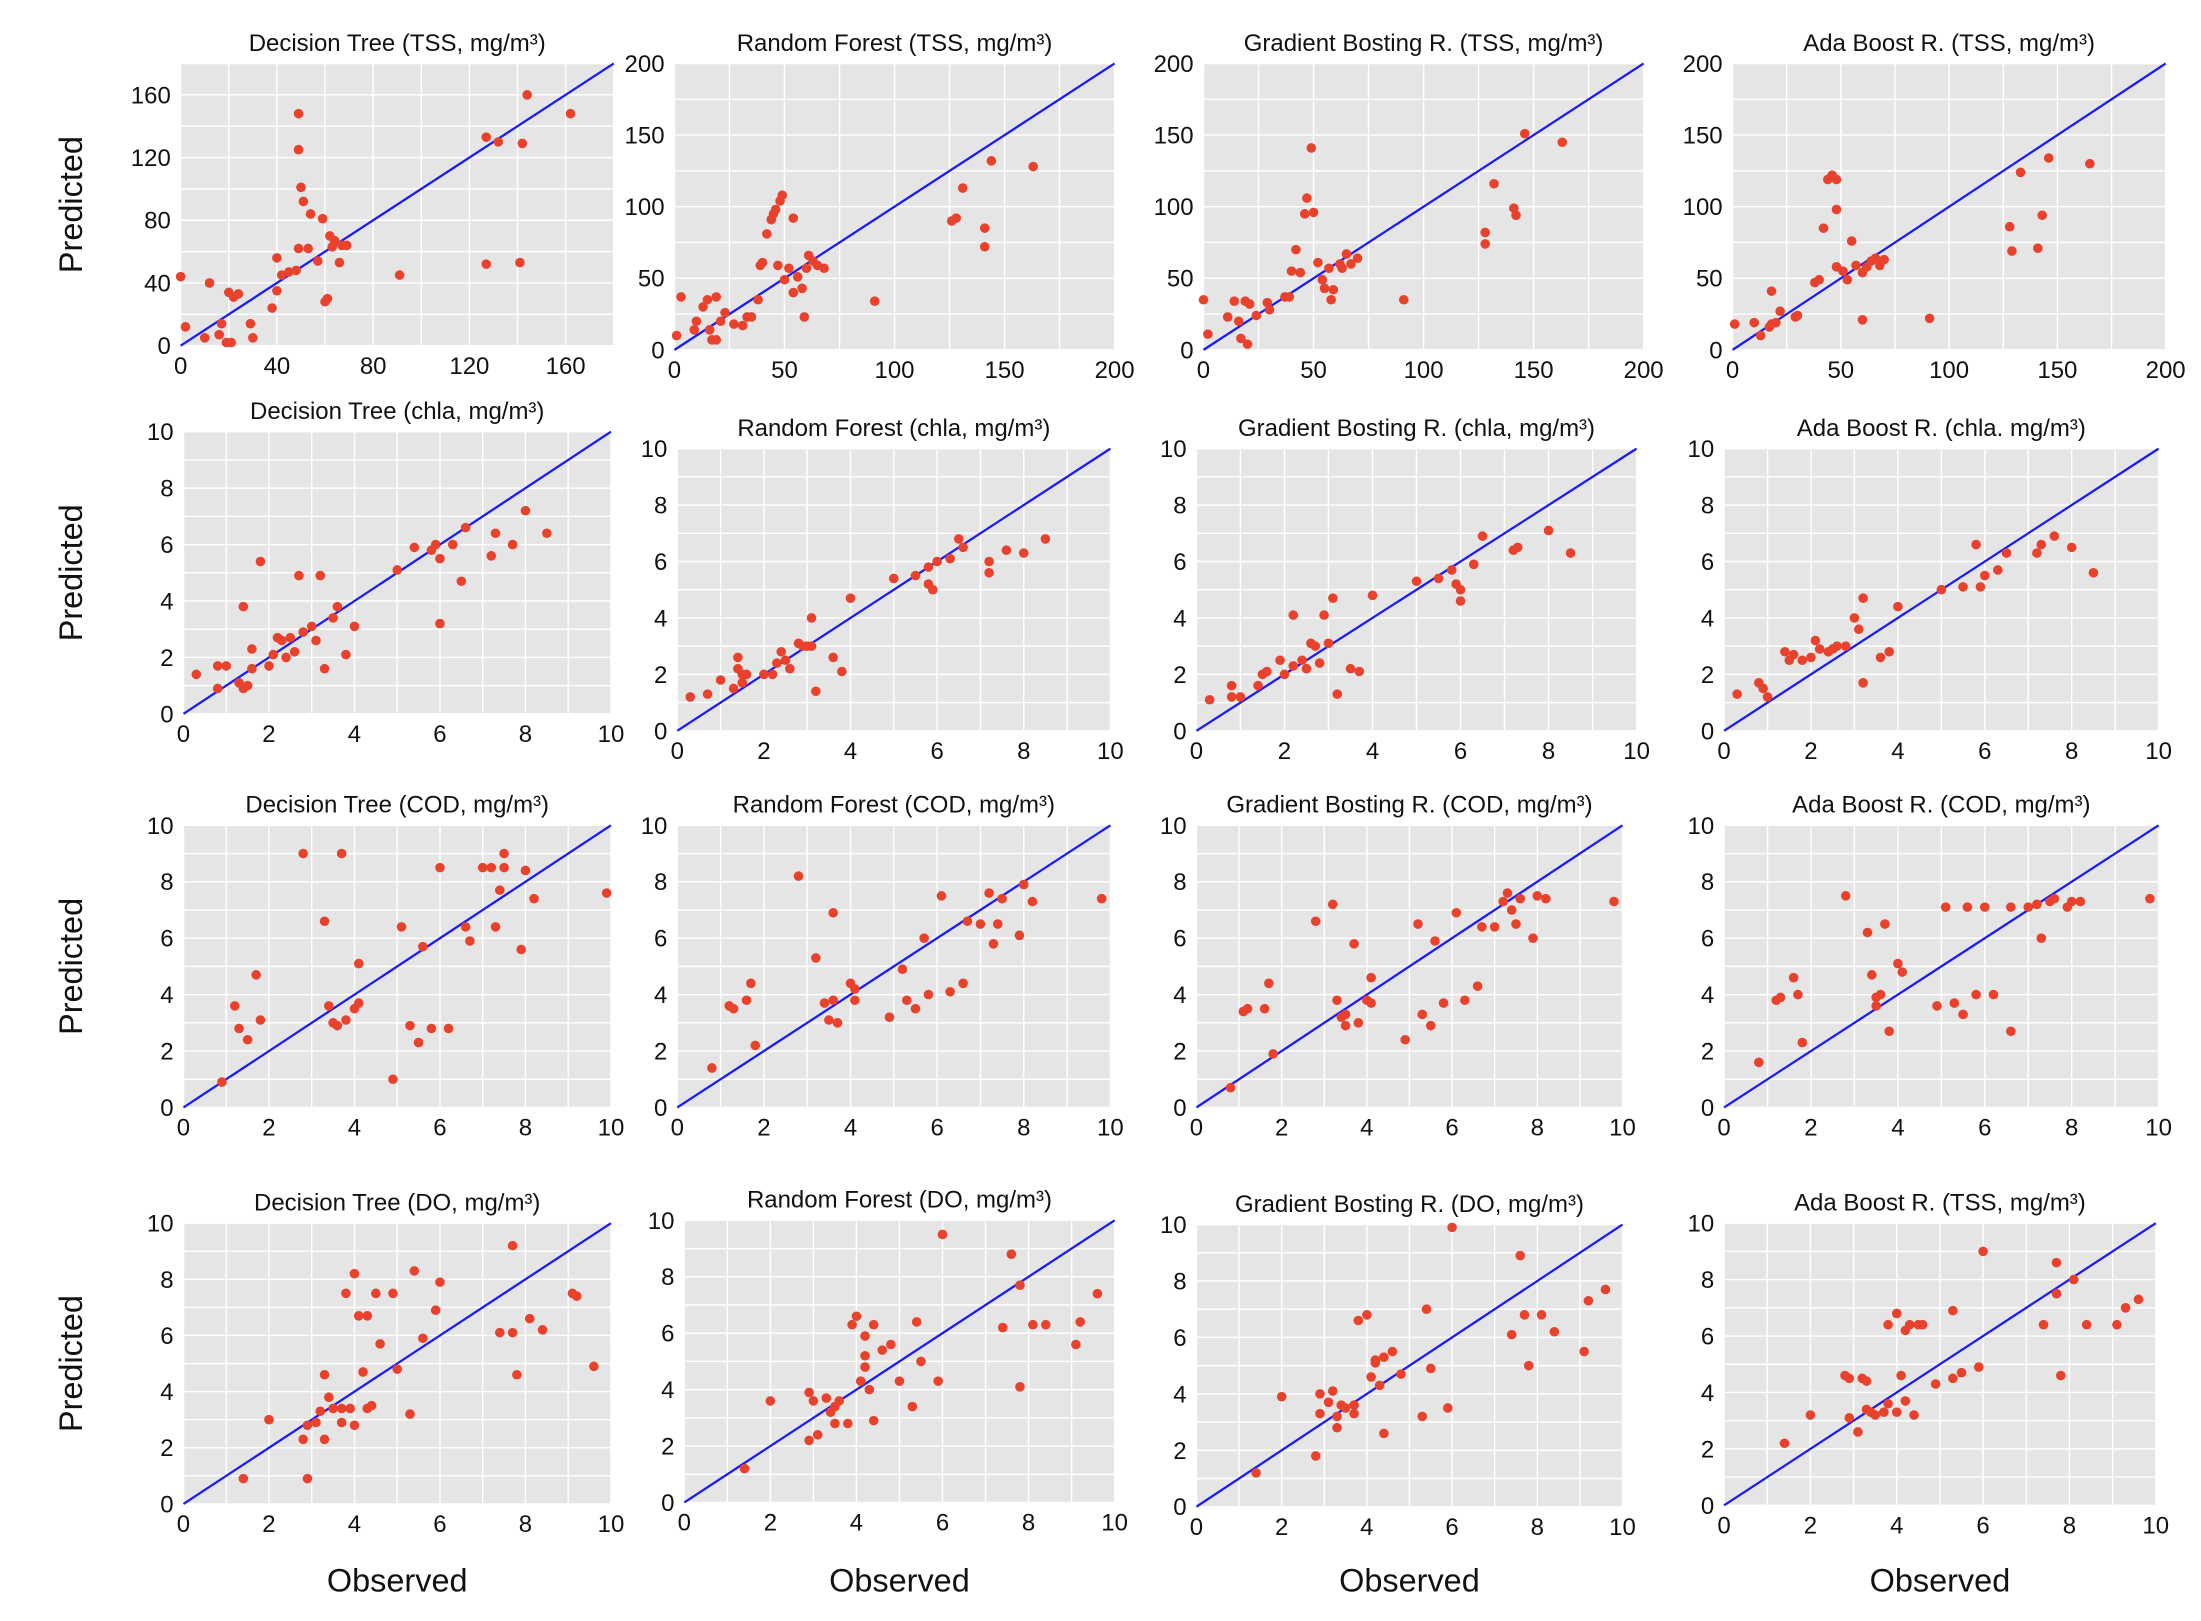 Image resolution: width=2201 pixels, height=1621 pixels. I want to click on x-tick-label: 50, so click(784, 370).